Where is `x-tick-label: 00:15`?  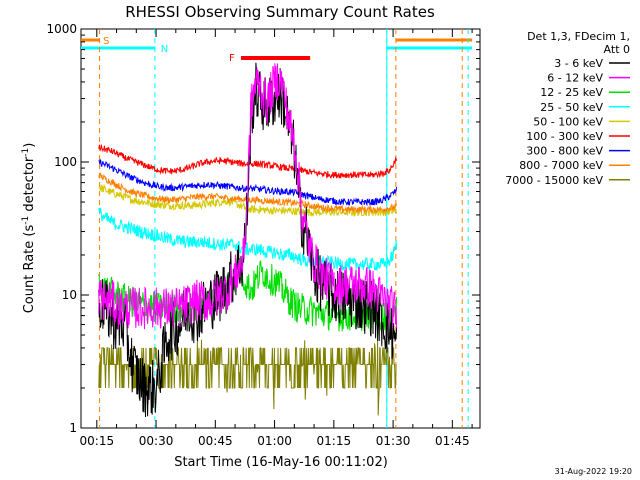 x-tick-label: 00:15 is located at coordinates (97, 441).